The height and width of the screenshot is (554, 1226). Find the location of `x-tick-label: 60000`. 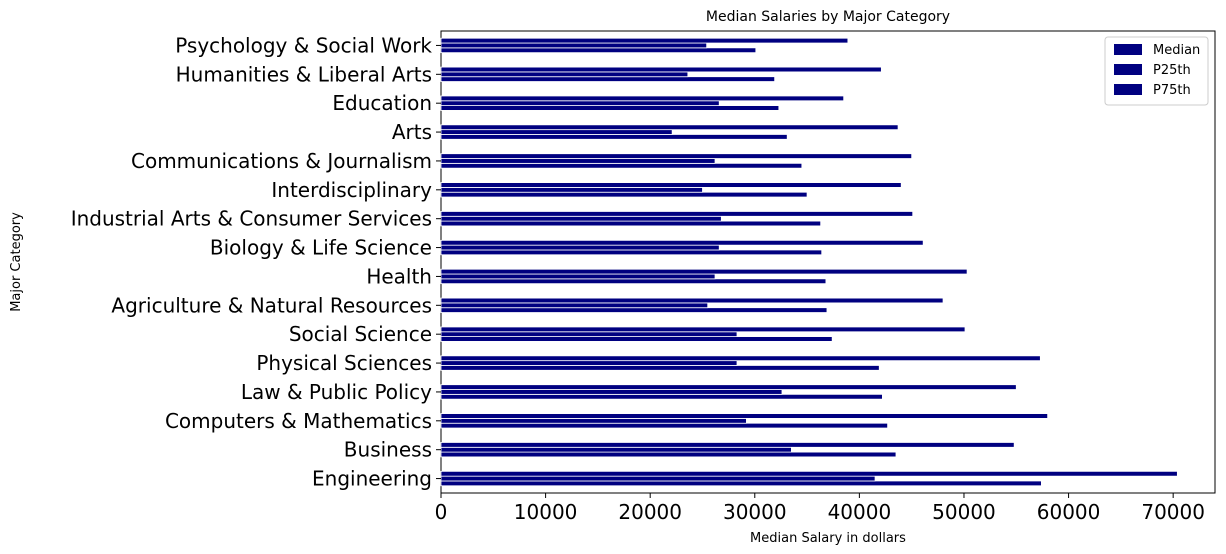

x-tick-label: 60000 is located at coordinates (1069, 512).